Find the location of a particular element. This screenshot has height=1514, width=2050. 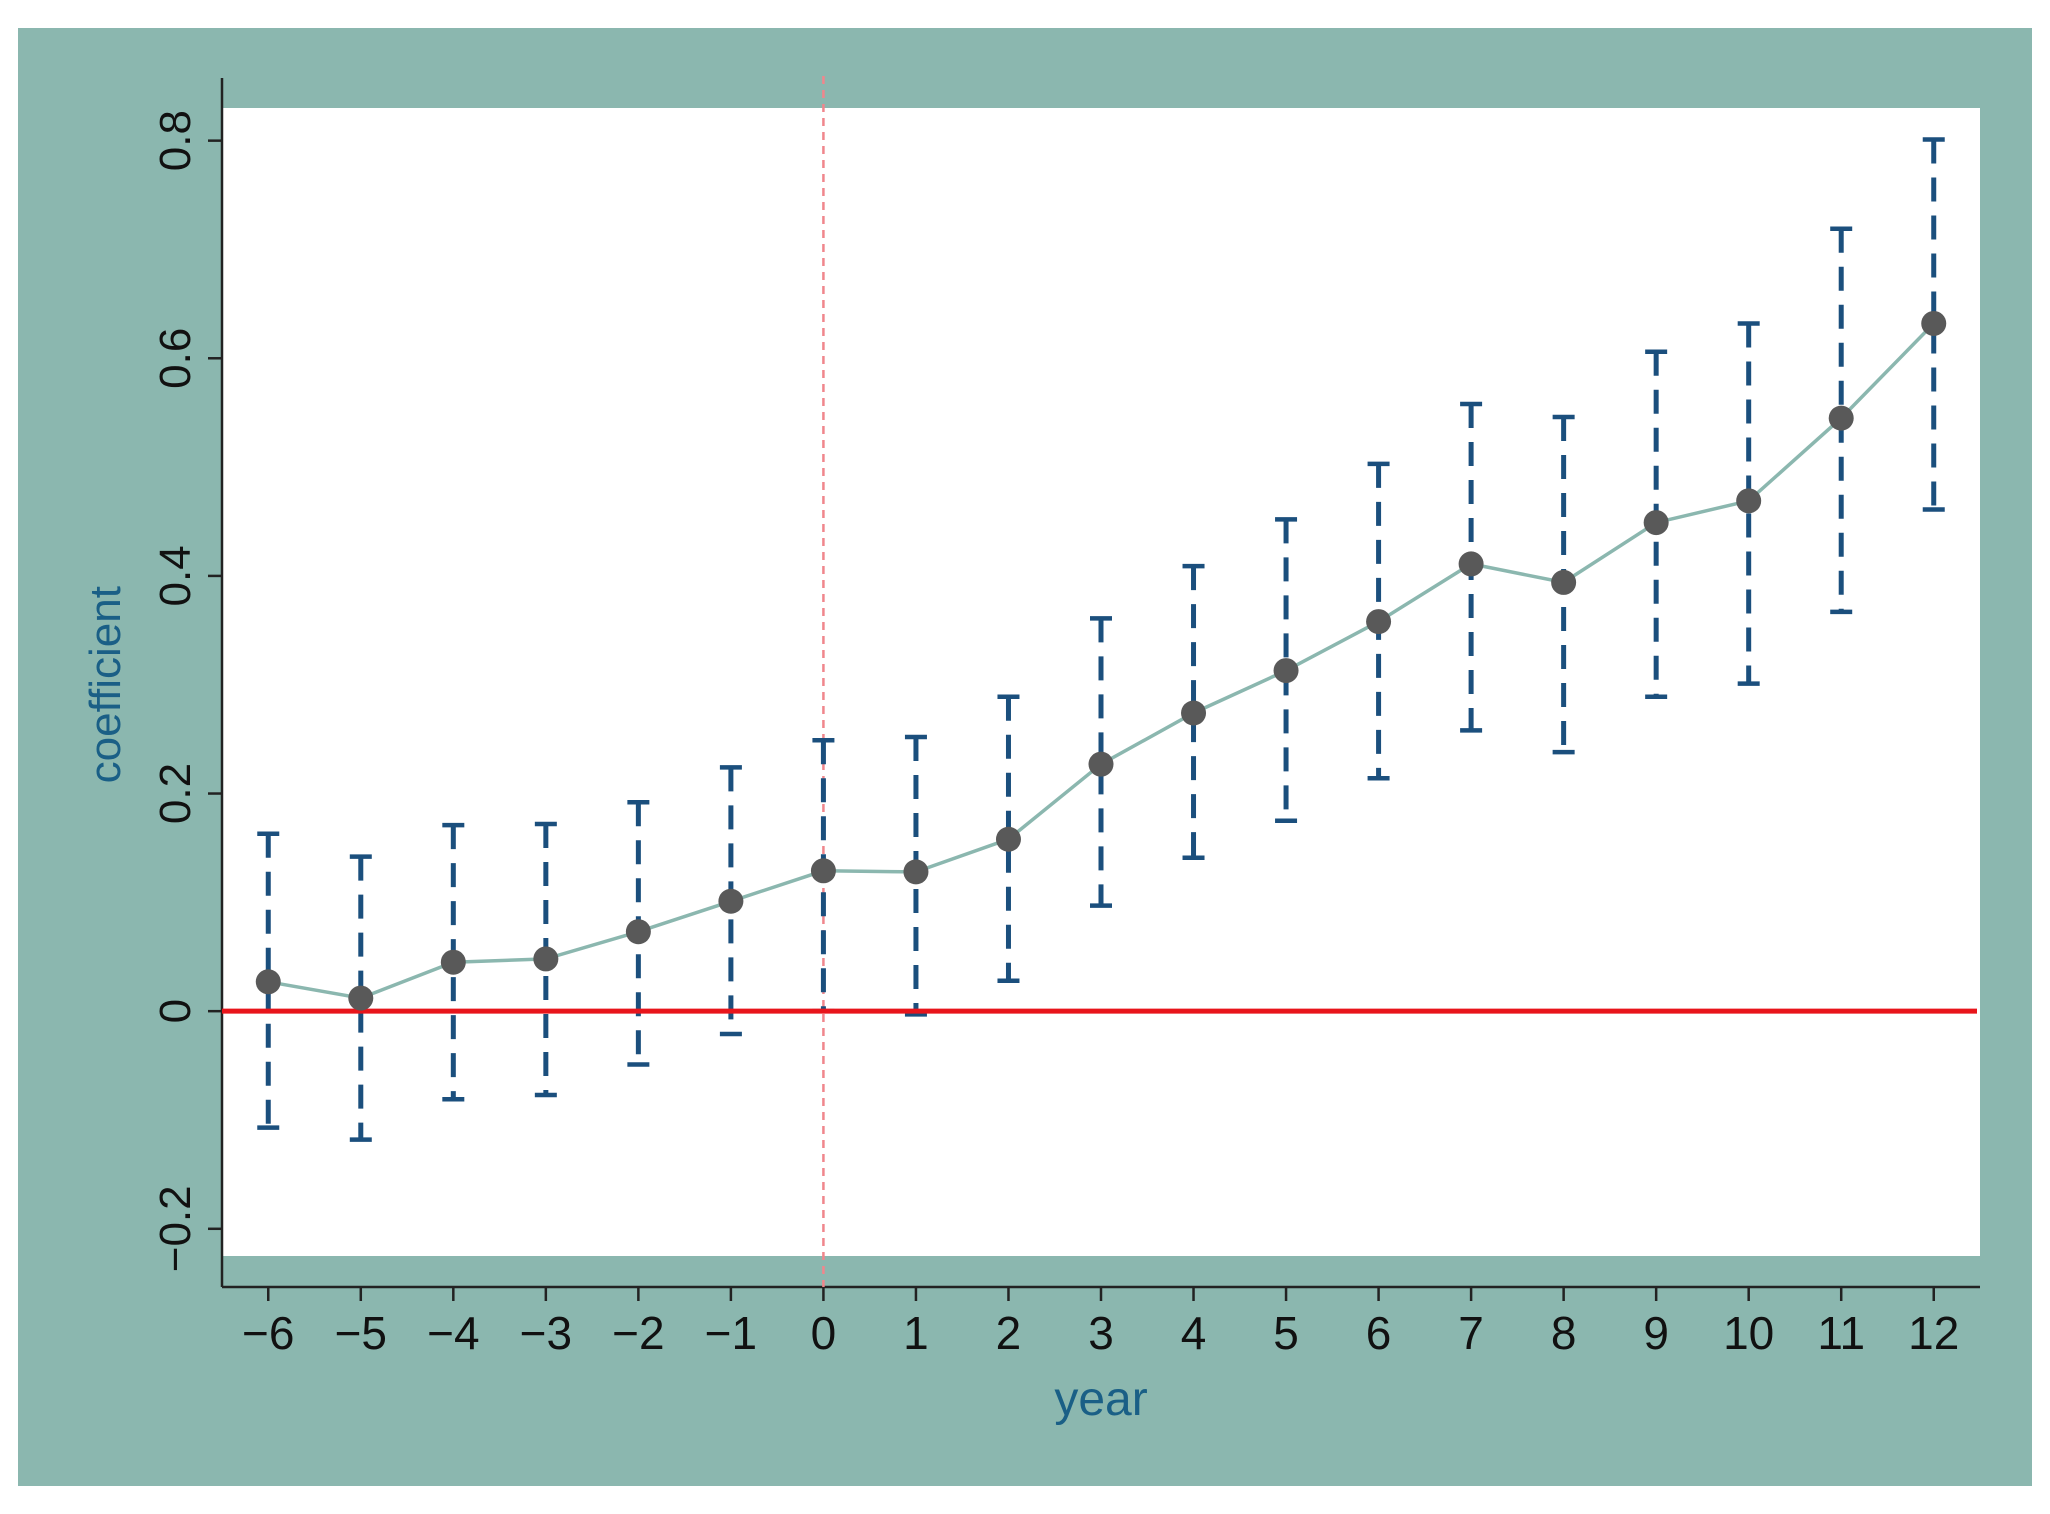

y-tick-label: −0.2 is located at coordinates (175, 1228).